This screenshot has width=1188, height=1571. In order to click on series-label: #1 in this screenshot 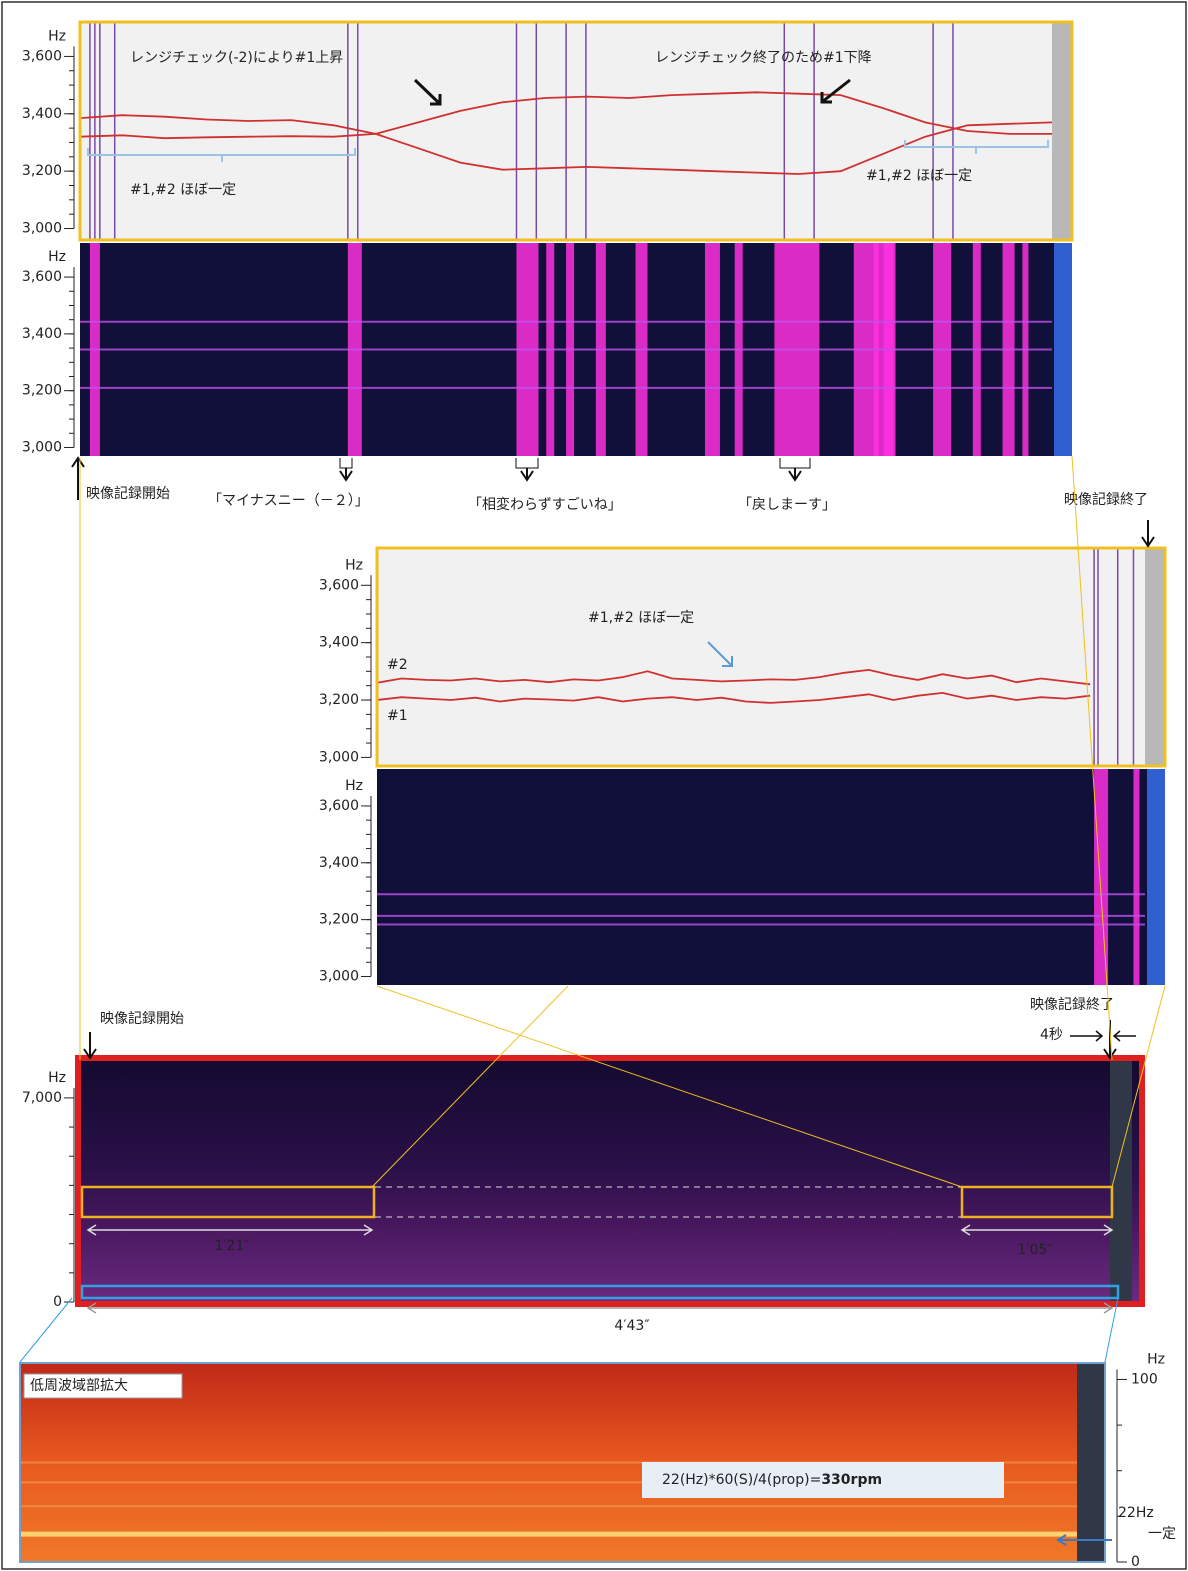, I will do `click(397, 716)`.